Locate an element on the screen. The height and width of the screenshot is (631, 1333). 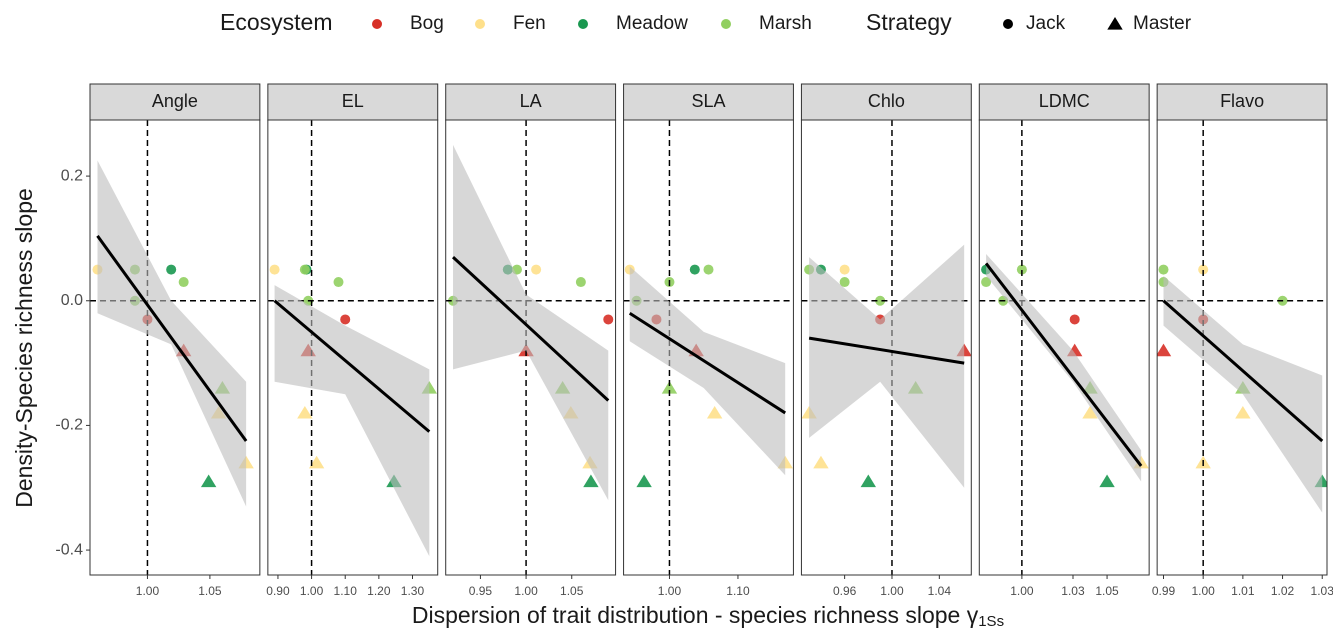
x-tick-label: 1.20 is located at coordinates (379, 591).